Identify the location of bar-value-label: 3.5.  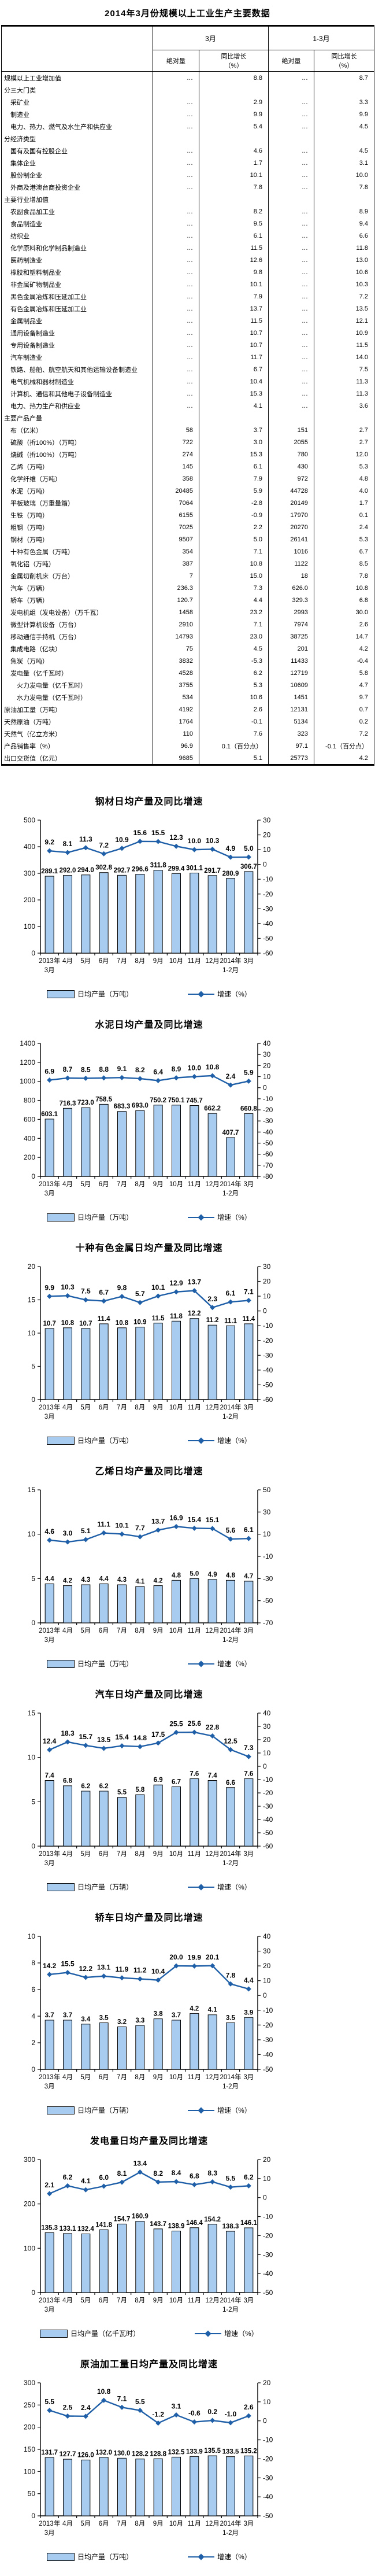
(104, 2018).